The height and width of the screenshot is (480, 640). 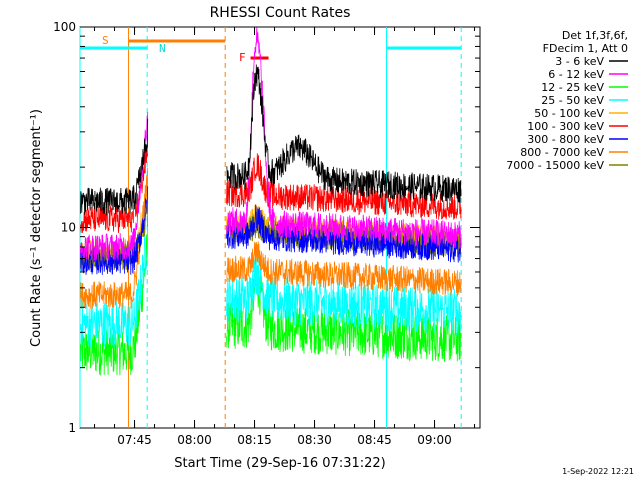 I want to click on y-axis-label: Count Rate (s⁻¹ detector segment⁻¹), so click(x=36, y=228).